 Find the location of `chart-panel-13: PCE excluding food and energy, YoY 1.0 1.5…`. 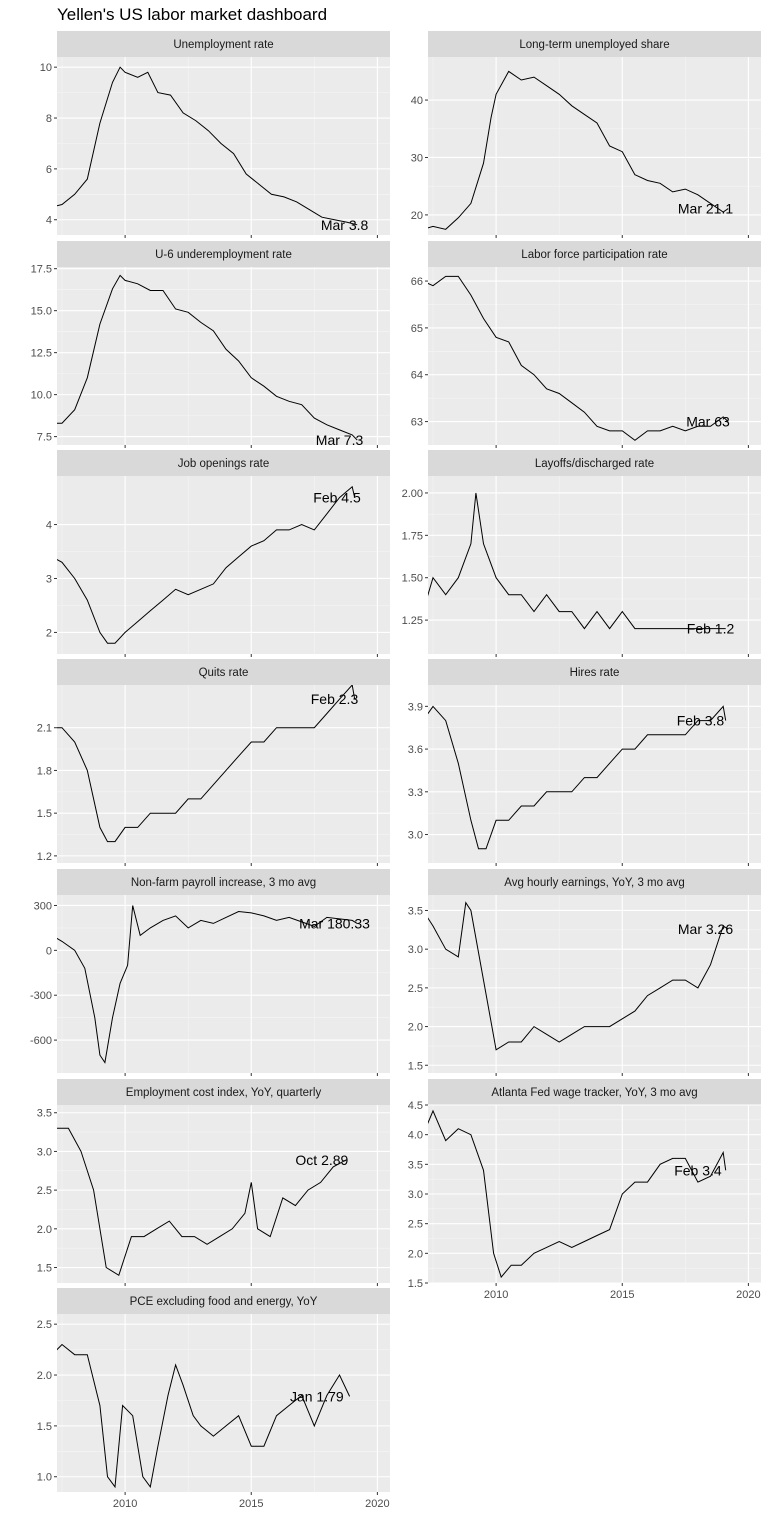

chart-panel-13: PCE excluding food and energy, YoY 1.0 1.5… is located at coordinates (213, 1399).